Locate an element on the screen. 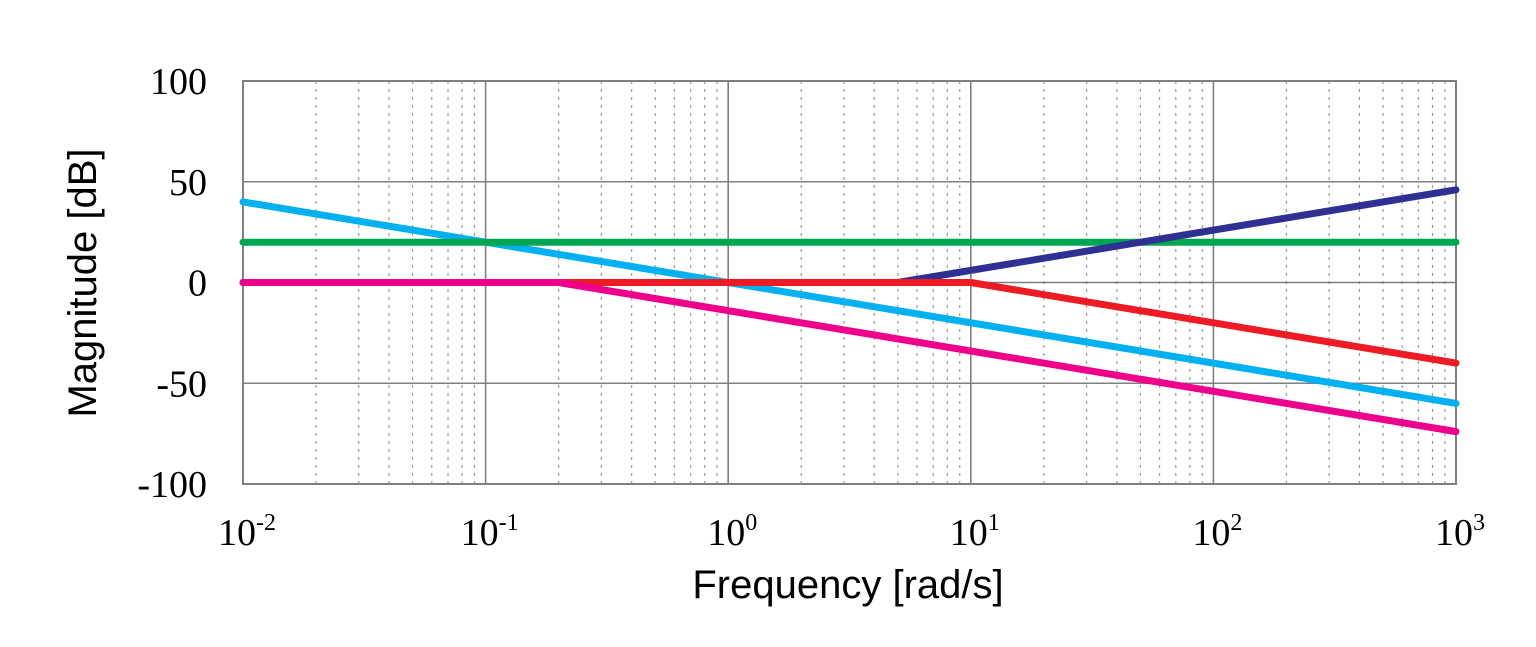  y-axis-label: Magnitude [dB] is located at coordinates (83, 282).